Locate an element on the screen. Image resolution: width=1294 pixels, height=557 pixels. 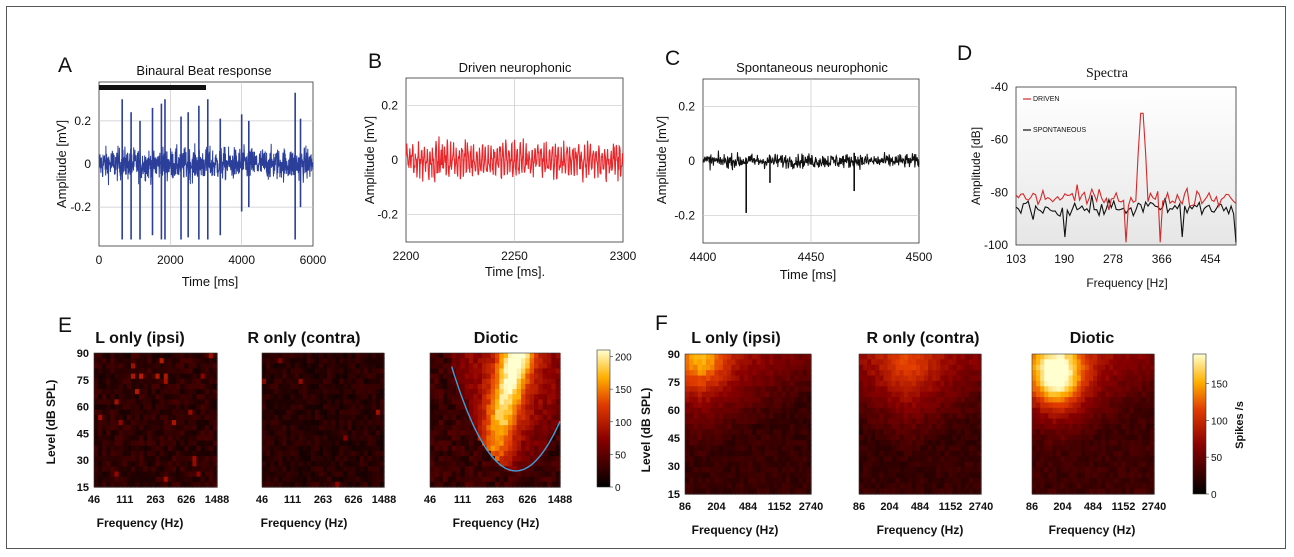
panel-b-ytick: 0 is located at coordinates (394, 160).